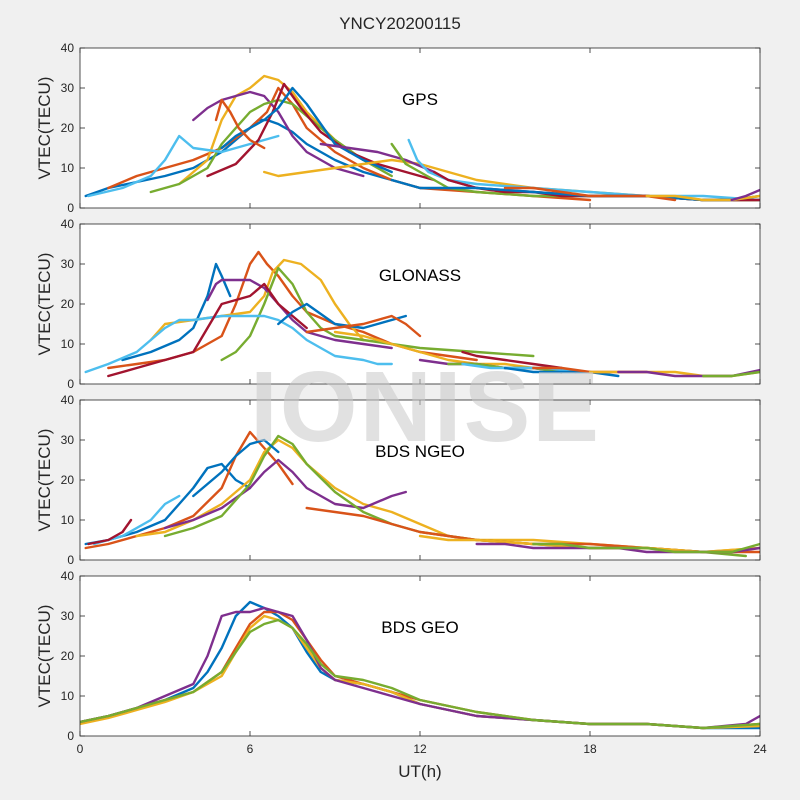  Describe the element at coordinates (419, 627) in the screenshot. I see `panel-label: BDS GEO` at that location.